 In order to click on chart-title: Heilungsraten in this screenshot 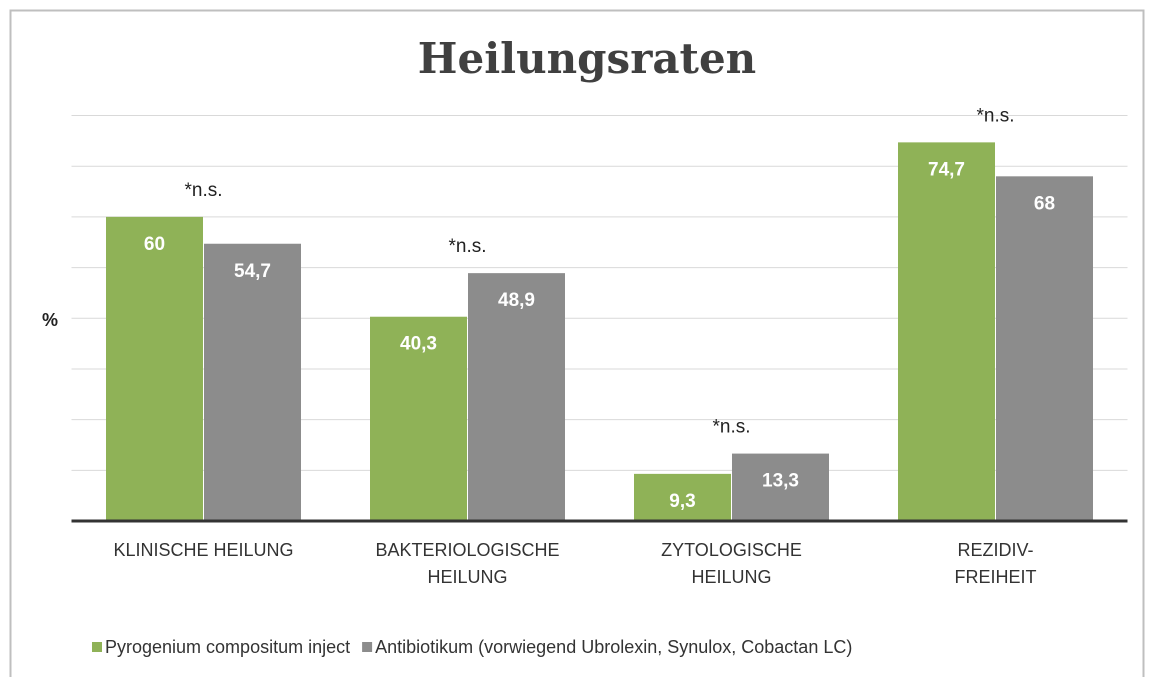, I will do `click(587, 58)`.